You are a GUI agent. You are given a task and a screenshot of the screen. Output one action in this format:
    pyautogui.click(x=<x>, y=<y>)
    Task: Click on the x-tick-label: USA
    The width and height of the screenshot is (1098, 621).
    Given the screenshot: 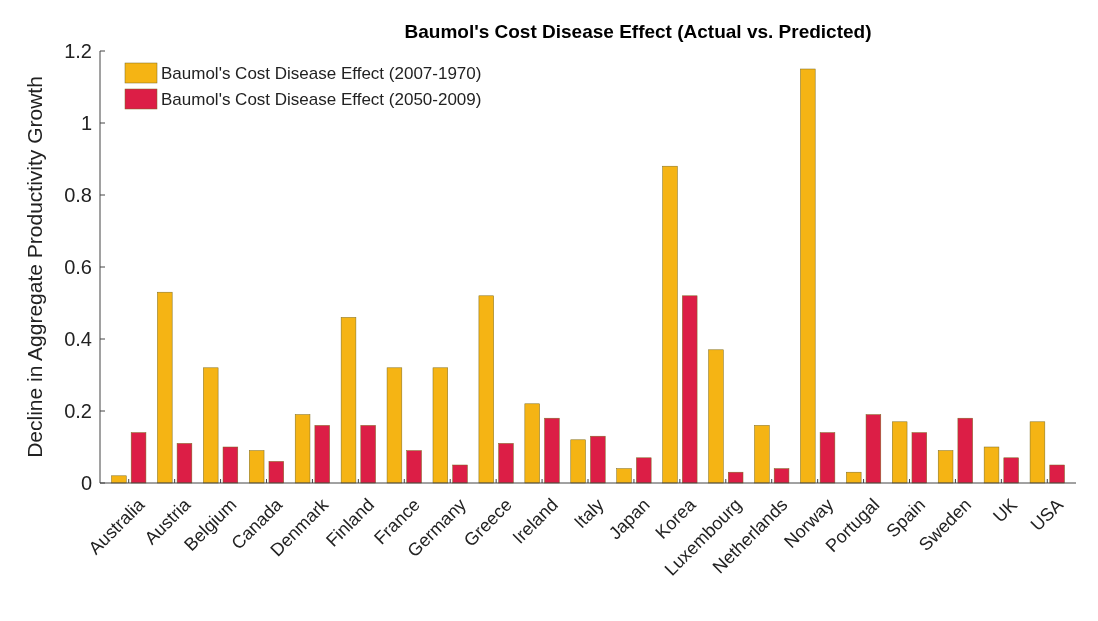 What is the action you would take?
    pyautogui.click(x=1047, y=514)
    